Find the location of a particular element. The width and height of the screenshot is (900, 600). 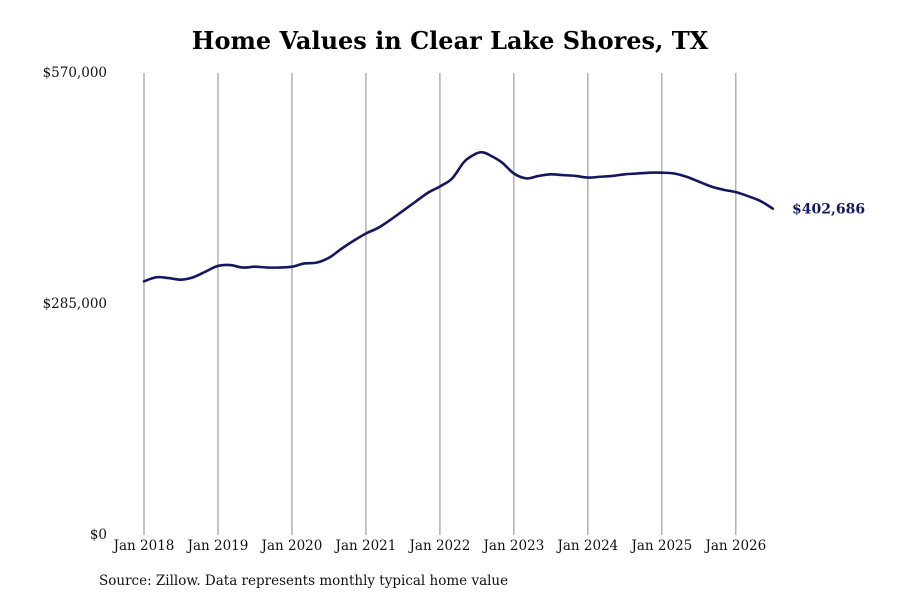

y-tick-label: $285,000 is located at coordinates (75, 304).